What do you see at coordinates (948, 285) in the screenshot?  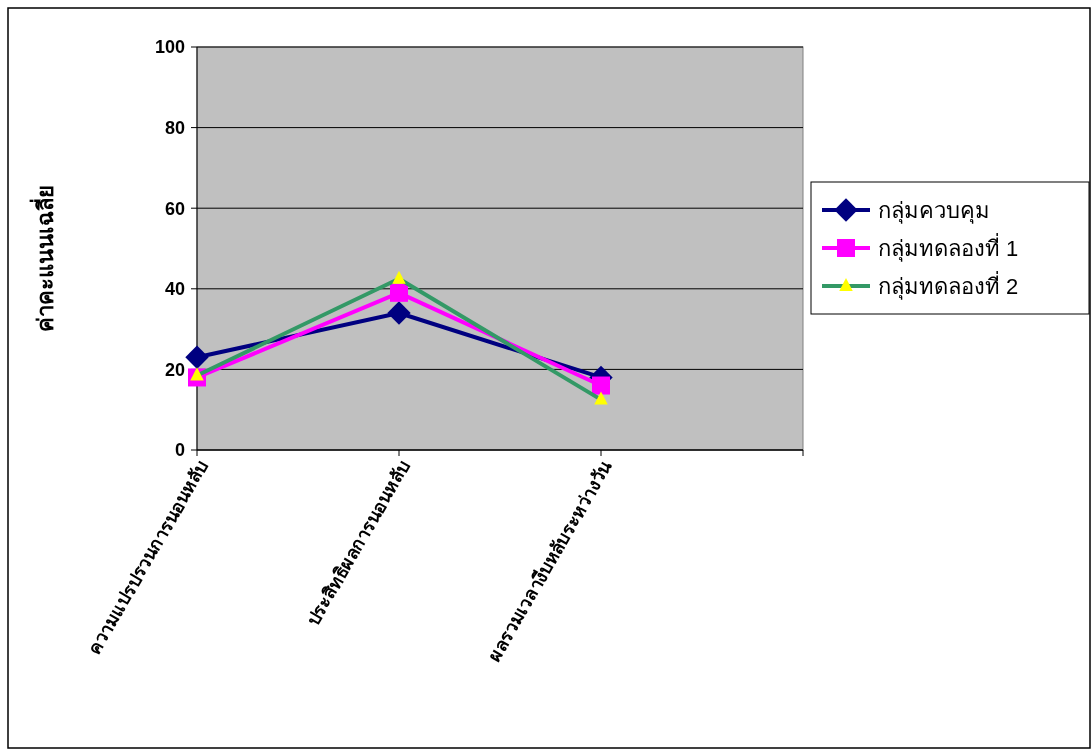 I see `legend-label: กลุ่มทดลองที่ 2` at bounding box center [948, 285].